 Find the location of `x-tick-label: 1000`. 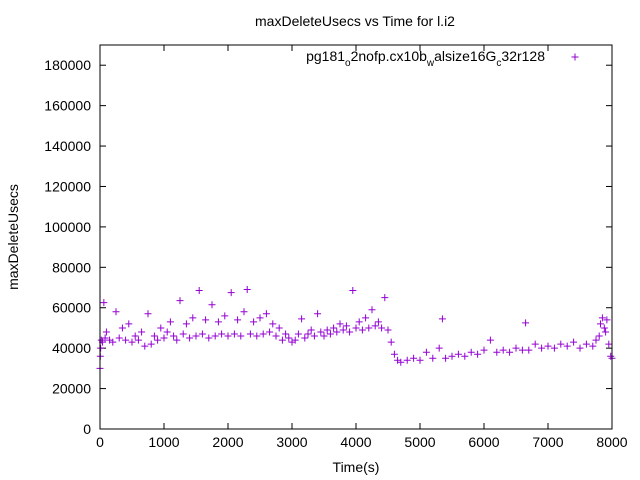

x-tick-label: 1000 is located at coordinates (163, 442).